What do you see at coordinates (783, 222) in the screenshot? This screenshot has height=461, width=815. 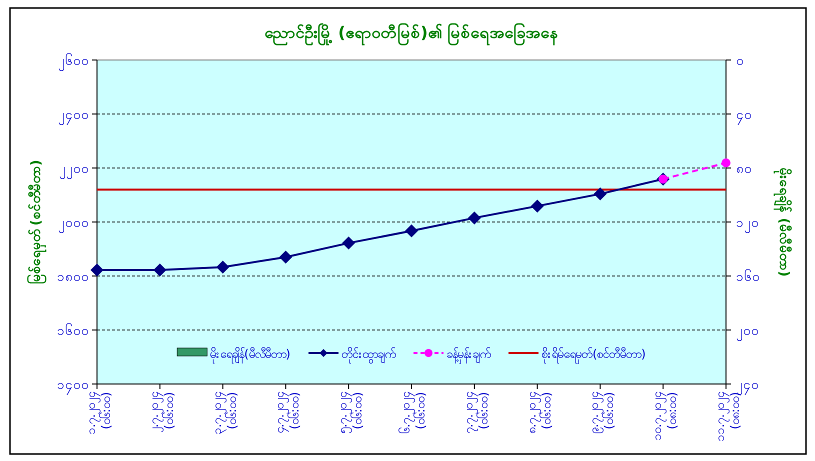 I see `y2-axis-title: မိုးရေချိန် (မီလီမီတာ)` at bounding box center [783, 222].